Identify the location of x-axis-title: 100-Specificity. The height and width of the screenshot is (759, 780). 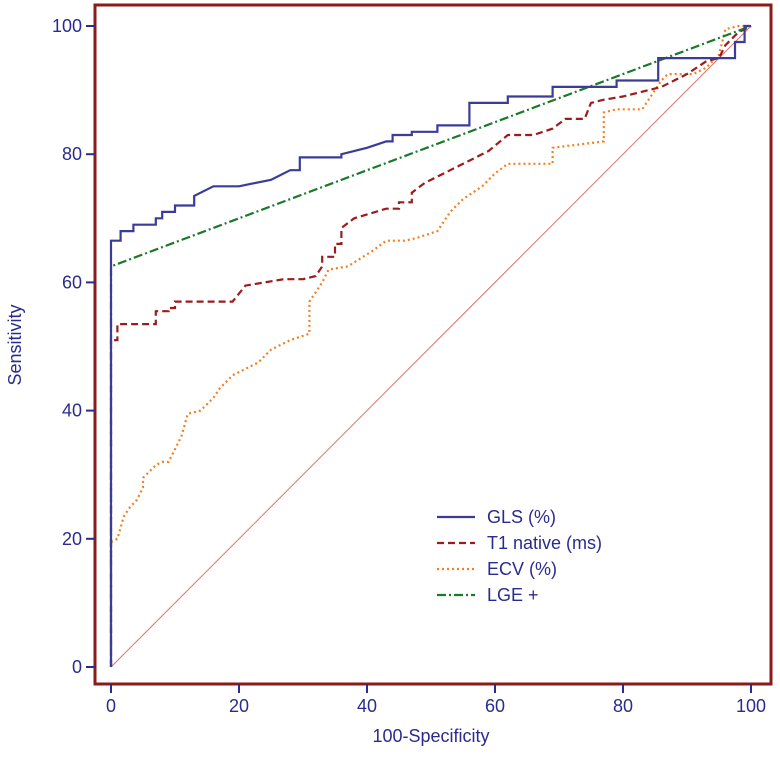
(430, 736).